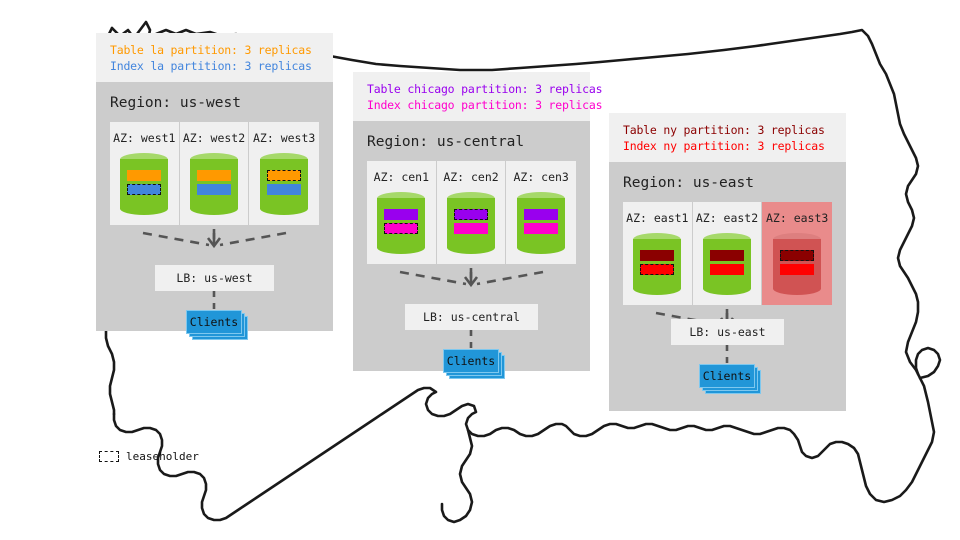 Image resolution: width=960 pixels, height=540 pixels. Describe the element at coordinates (485, 105) in the screenshot. I see `partition-line-index-chicago: Index chicago partition: 3 replicas` at that location.